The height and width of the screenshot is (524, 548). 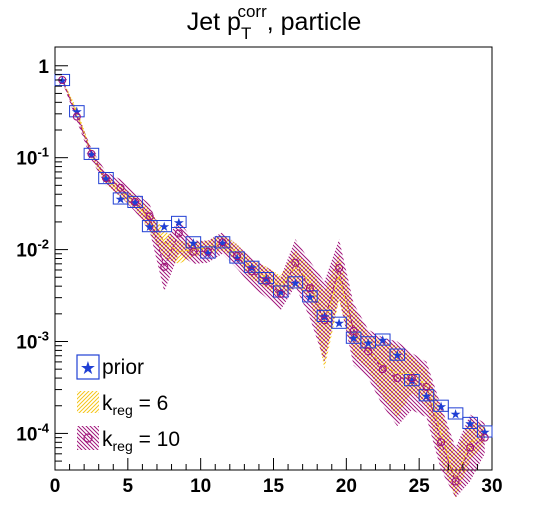 I want to click on y-tick-label: 10⁻⁴, so click(x=32, y=432).